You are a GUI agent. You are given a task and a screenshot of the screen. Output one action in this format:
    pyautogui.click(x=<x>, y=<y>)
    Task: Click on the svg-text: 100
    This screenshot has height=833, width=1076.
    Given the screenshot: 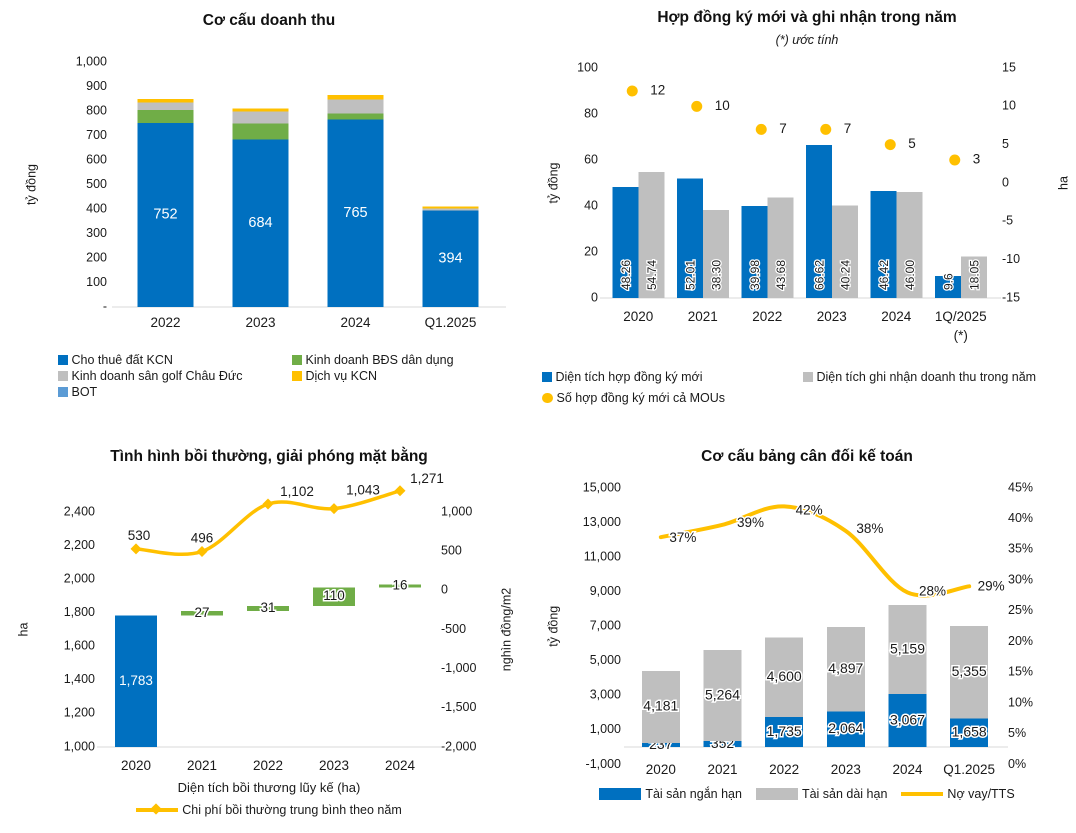 What is the action you would take?
    pyautogui.click(x=96, y=282)
    